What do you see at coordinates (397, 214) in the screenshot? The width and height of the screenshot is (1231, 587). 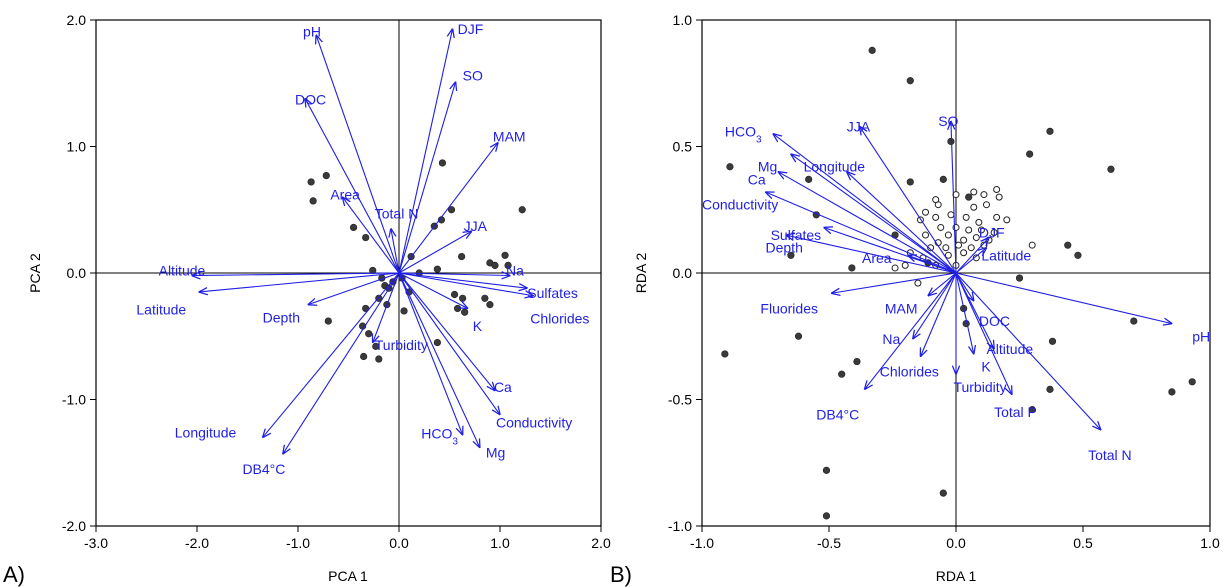 I see `pca-vector-label-total-n: Total N` at bounding box center [397, 214].